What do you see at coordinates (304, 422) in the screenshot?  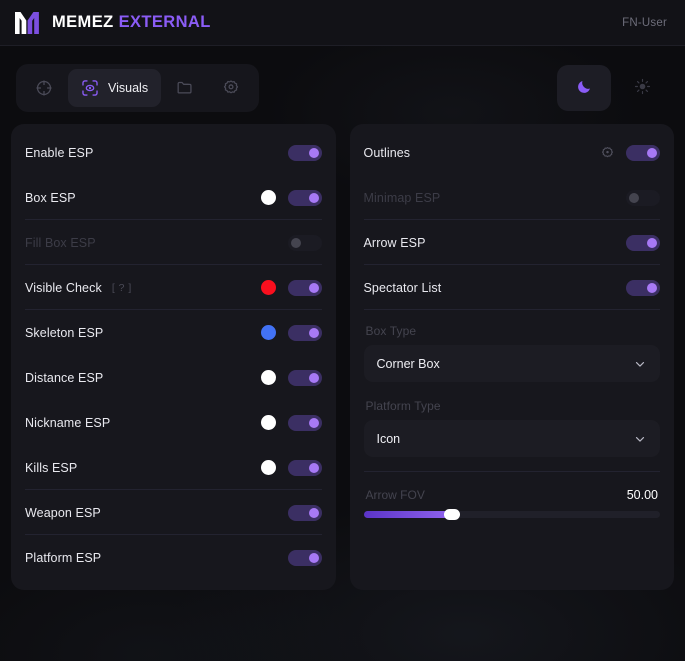 I see `toggle-nickname-esp` at bounding box center [304, 422].